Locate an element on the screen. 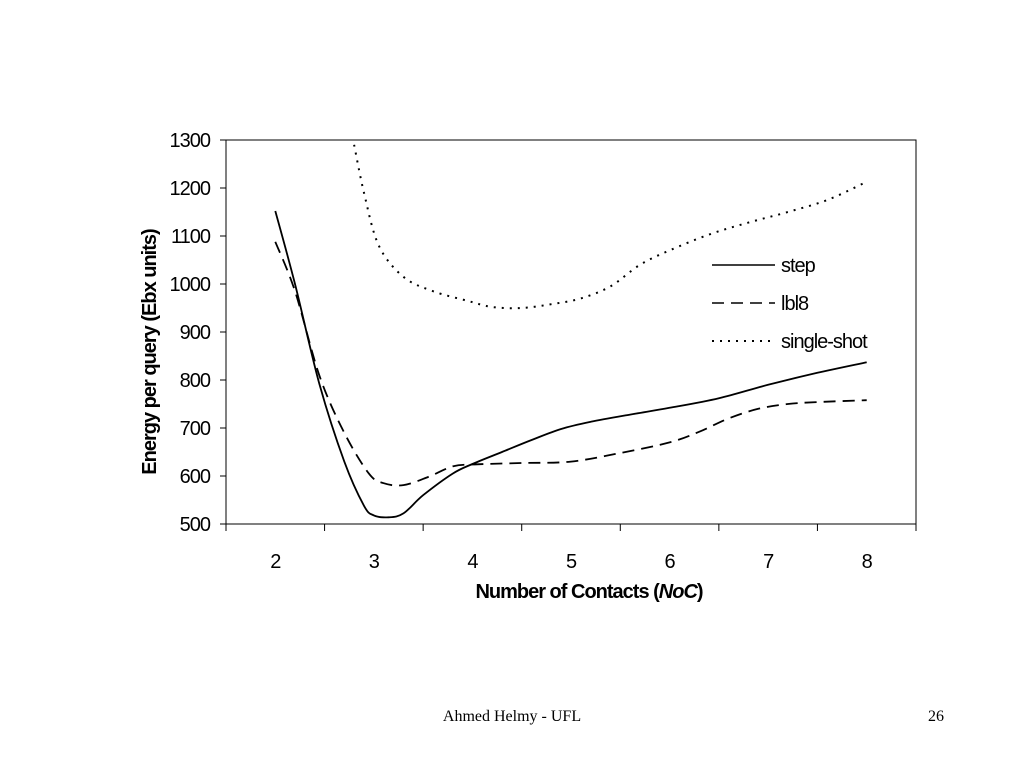 This screenshot has width=1024, height=768. x-axis-title-italic: NoC is located at coordinates (679, 592).